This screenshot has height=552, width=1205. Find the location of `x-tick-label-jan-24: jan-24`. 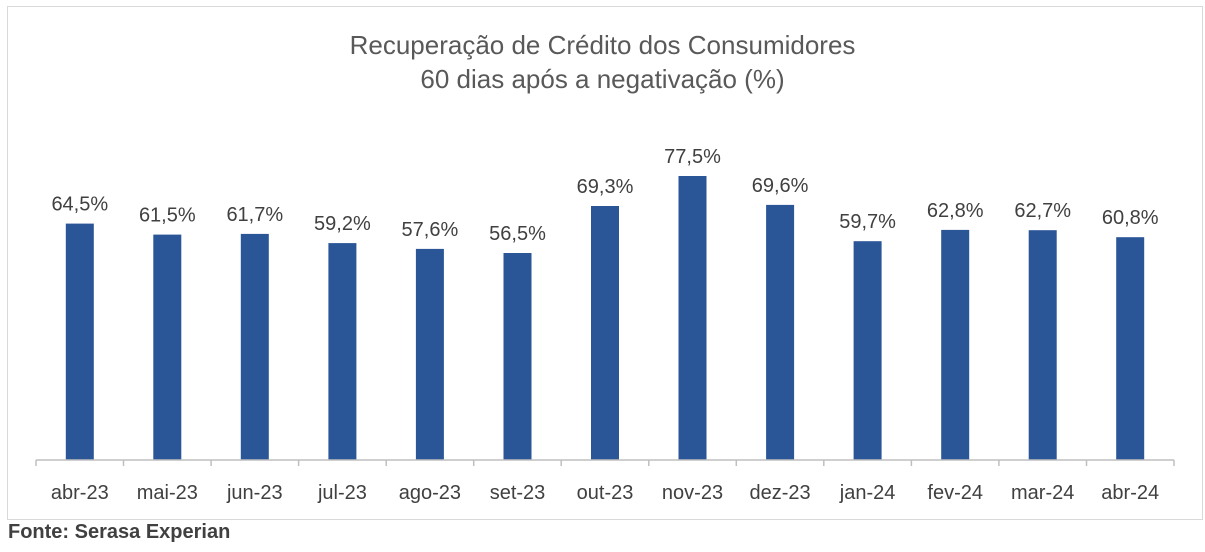

x-tick-label-jan-24: jan-24 is located at coordinates (867, 493).